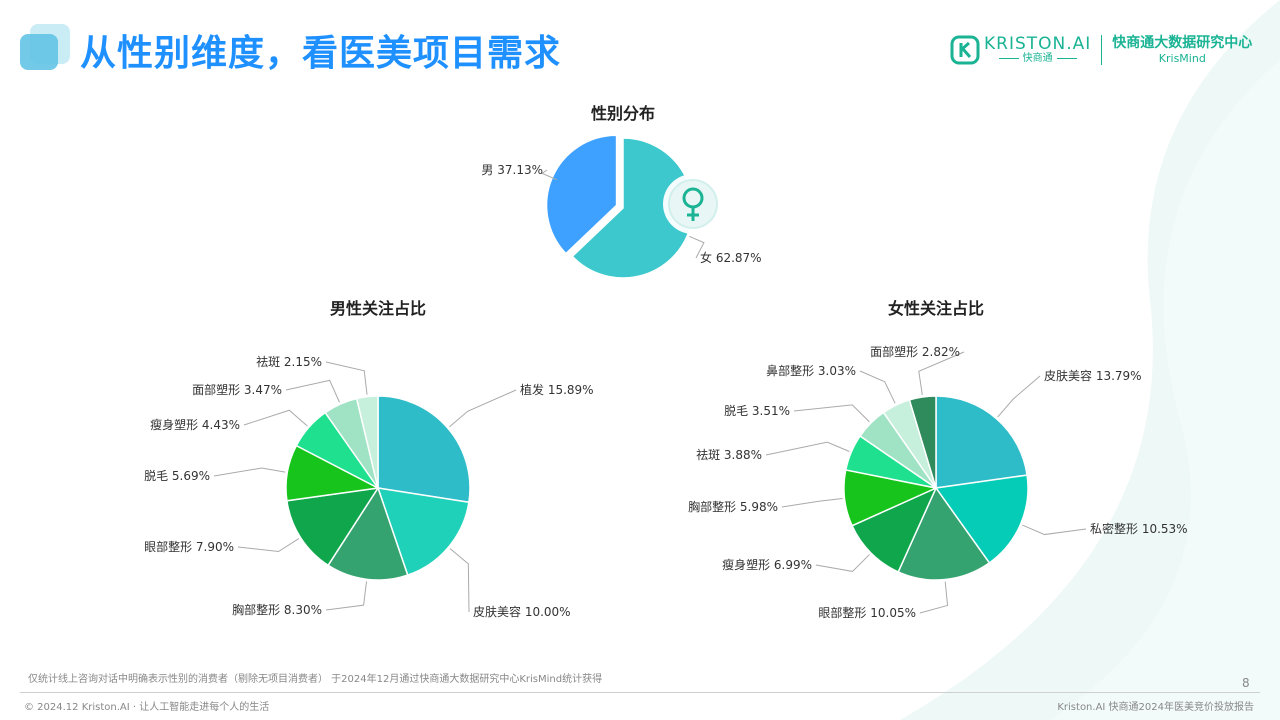  I want to click on slice-label: 男 37.13%, so click(512, 170).